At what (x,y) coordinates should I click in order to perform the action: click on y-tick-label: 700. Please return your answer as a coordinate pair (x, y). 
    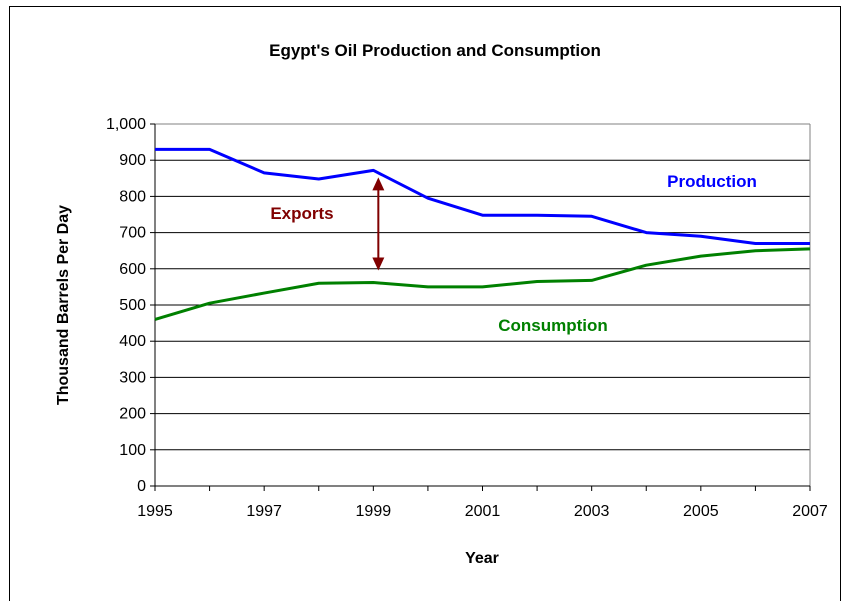
    Looking at the image, I should click on (132, 233).